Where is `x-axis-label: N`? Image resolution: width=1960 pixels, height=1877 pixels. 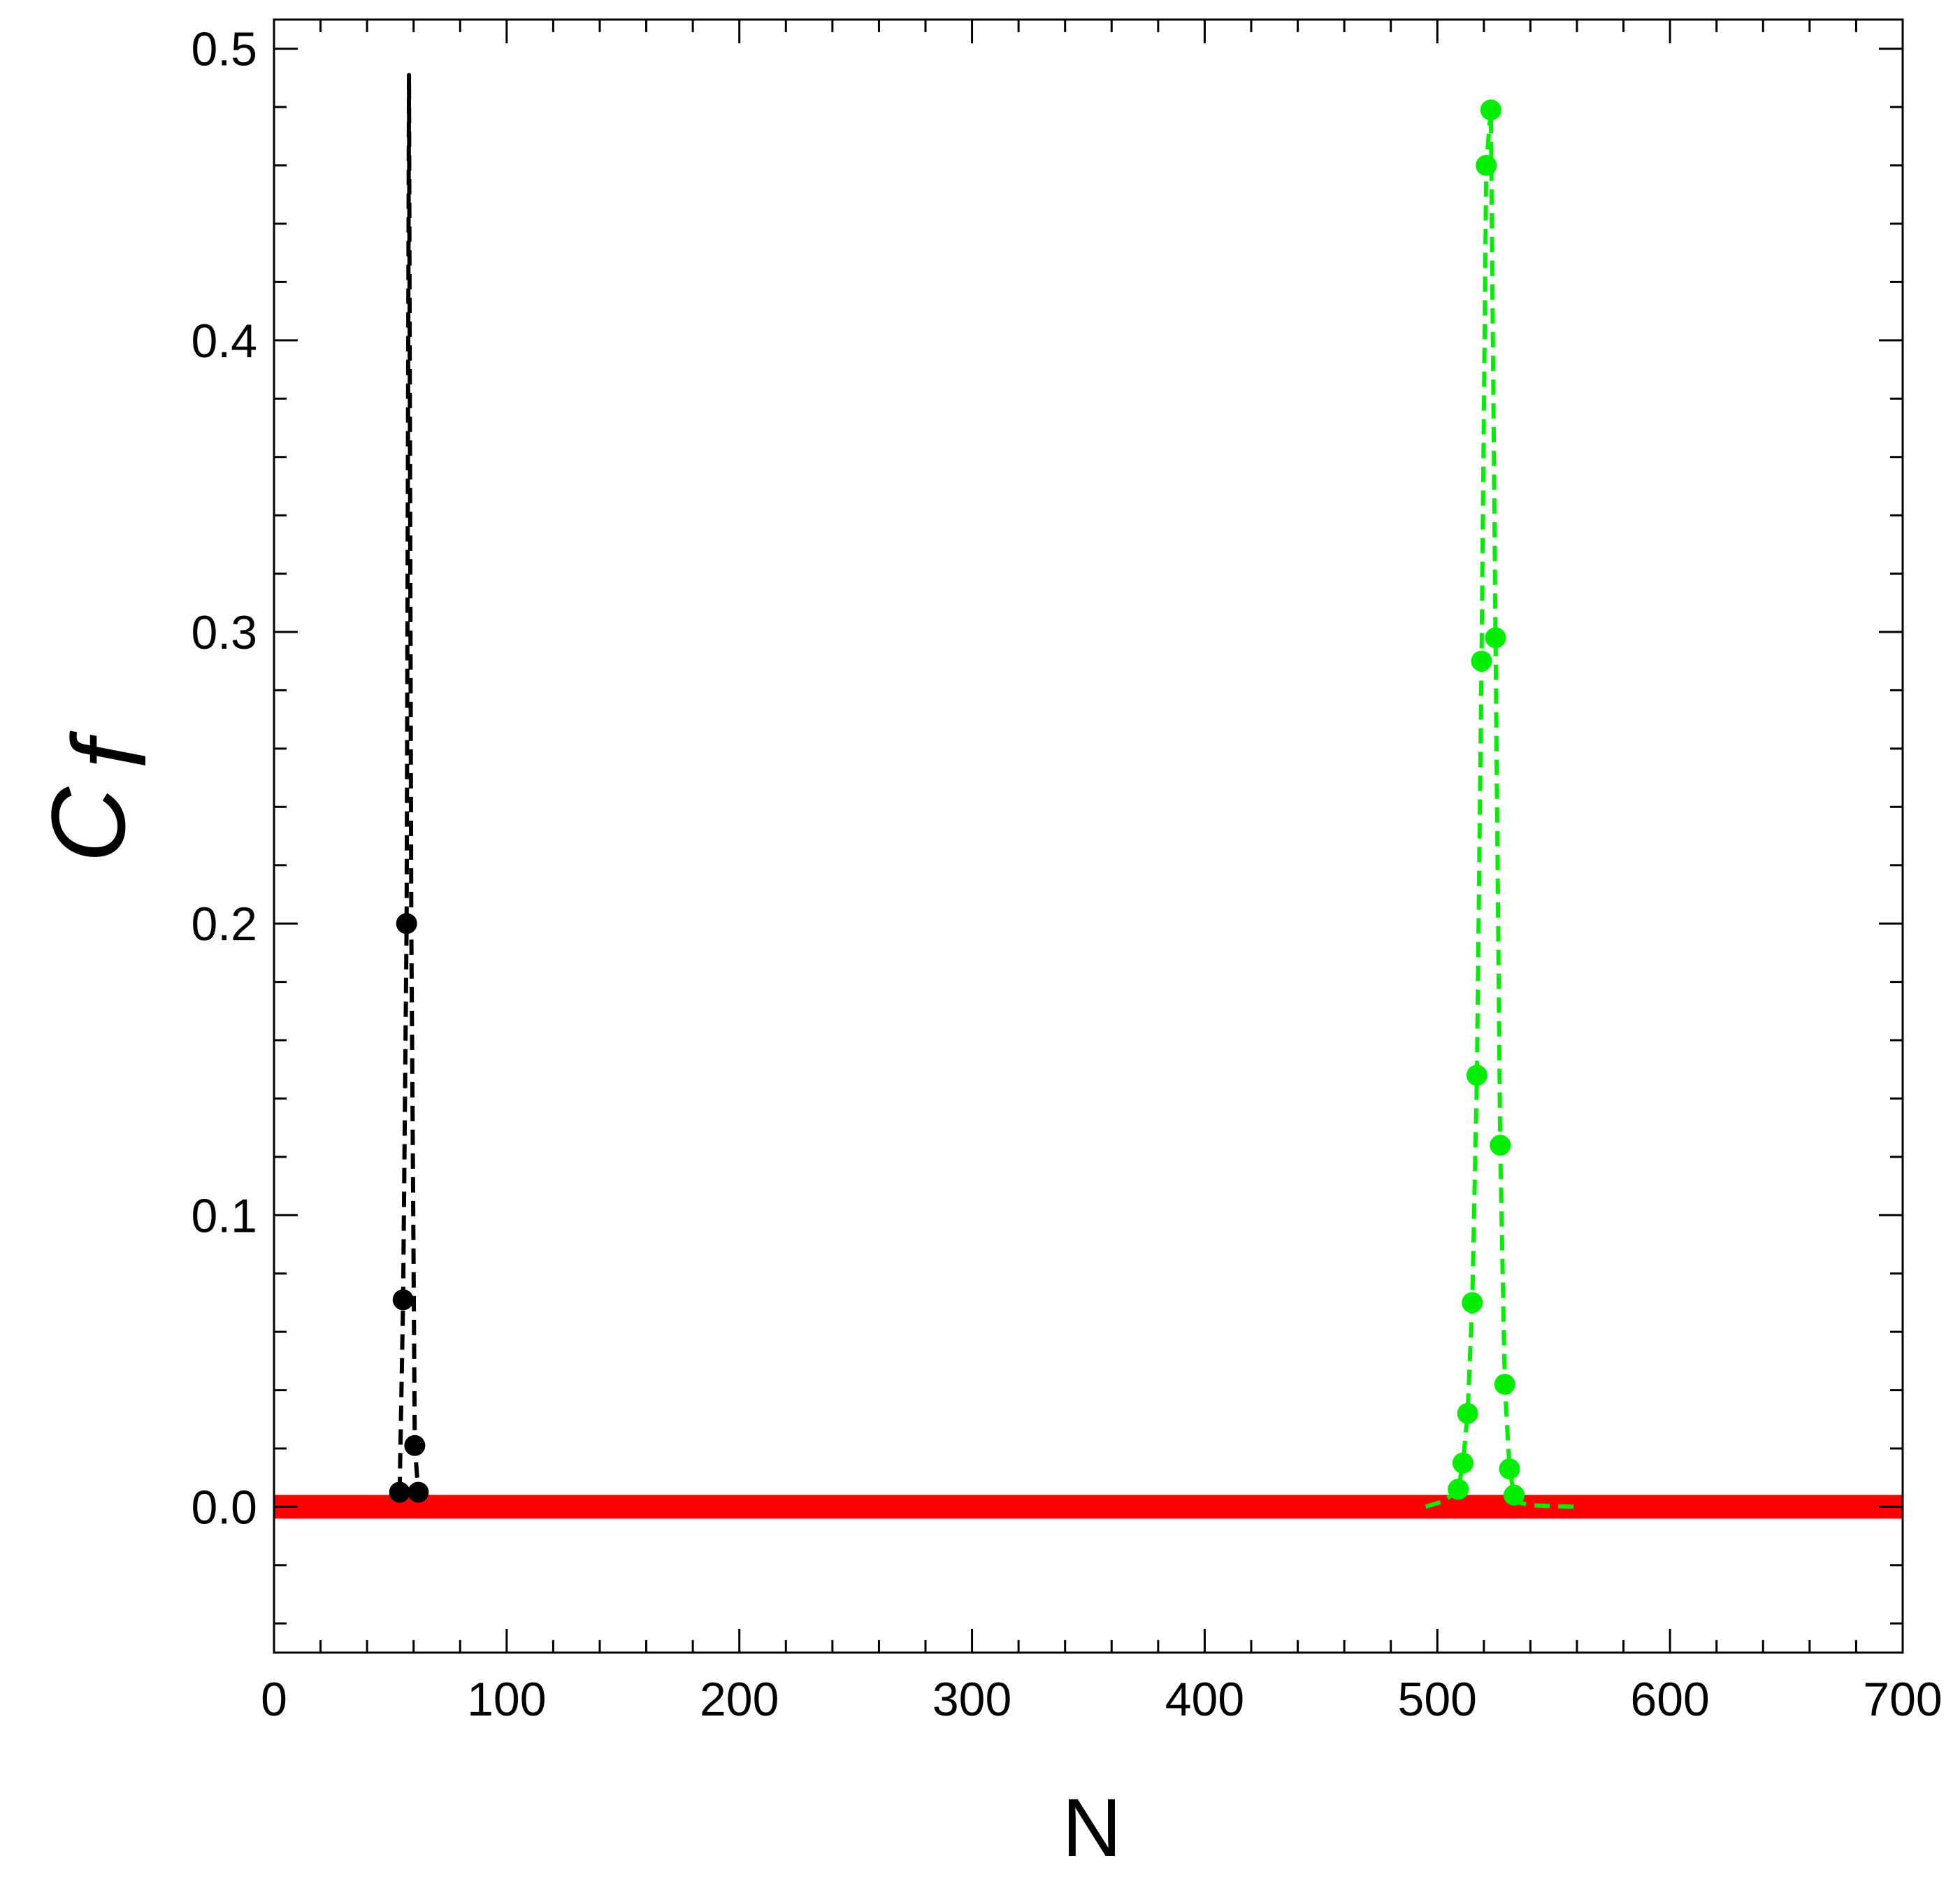 x-axis-label: N is located at coordinates (1091, 1828).